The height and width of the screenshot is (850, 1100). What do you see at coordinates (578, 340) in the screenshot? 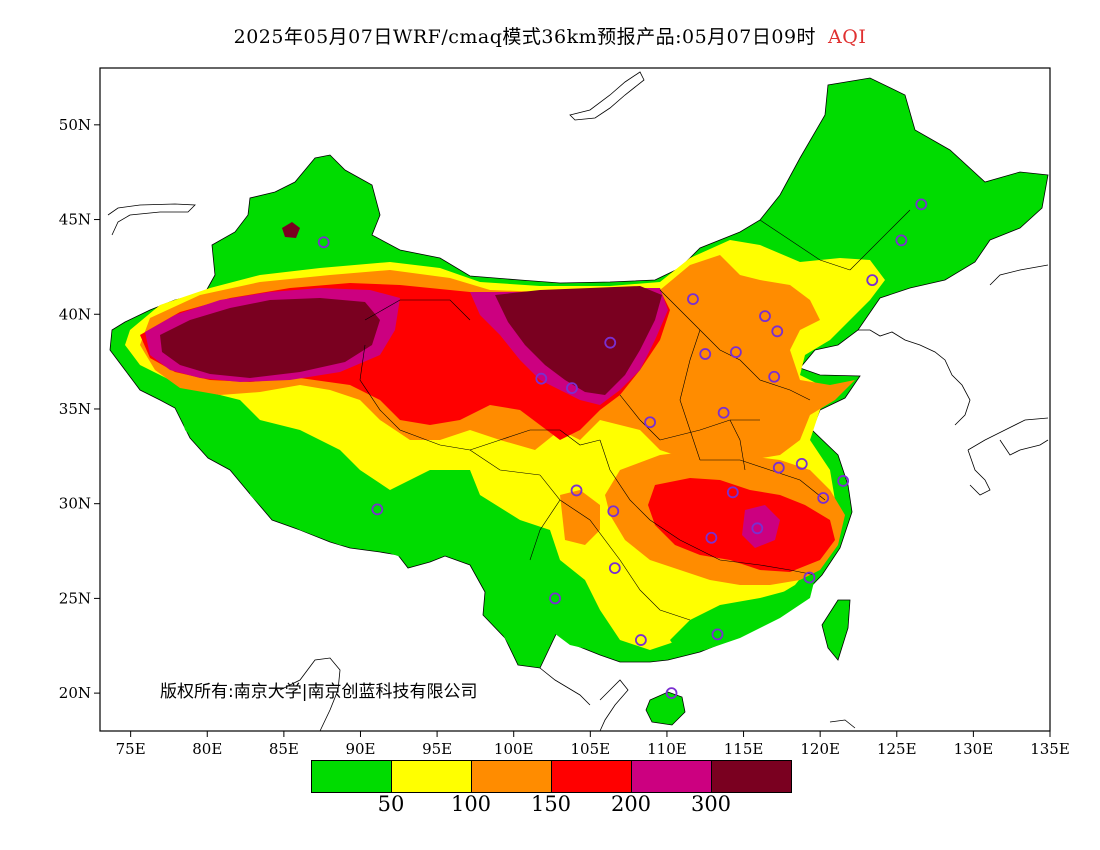
I see `aqi-band-maroon-gobi` at bounding box center [578, 340].